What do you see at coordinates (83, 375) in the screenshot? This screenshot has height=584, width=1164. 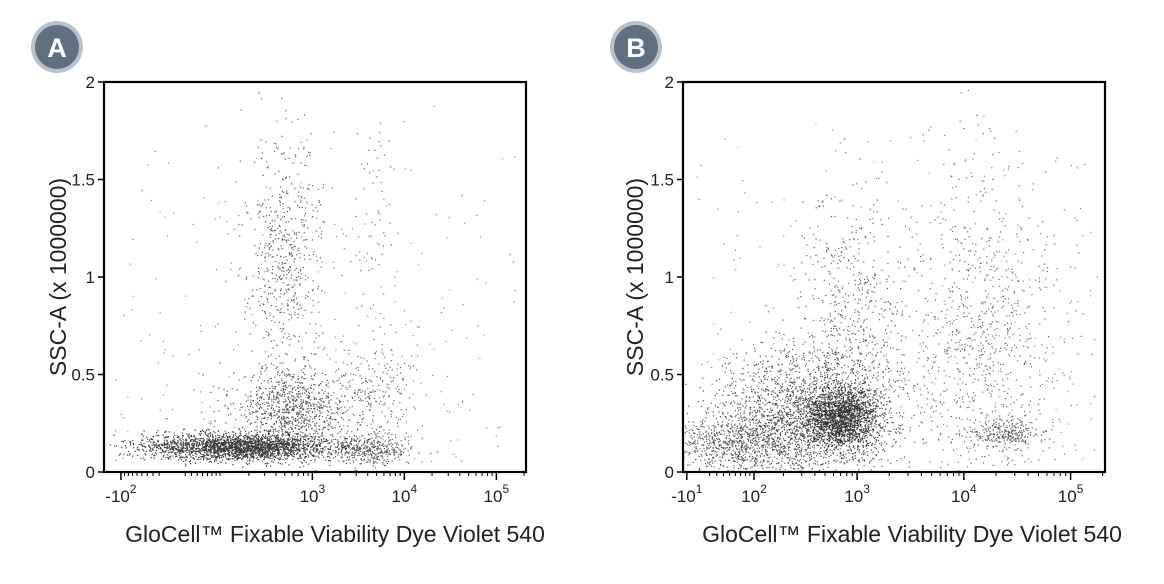 I see `panel-a-y-tick-label-1: 0.5` at bounding box center [83, 375].